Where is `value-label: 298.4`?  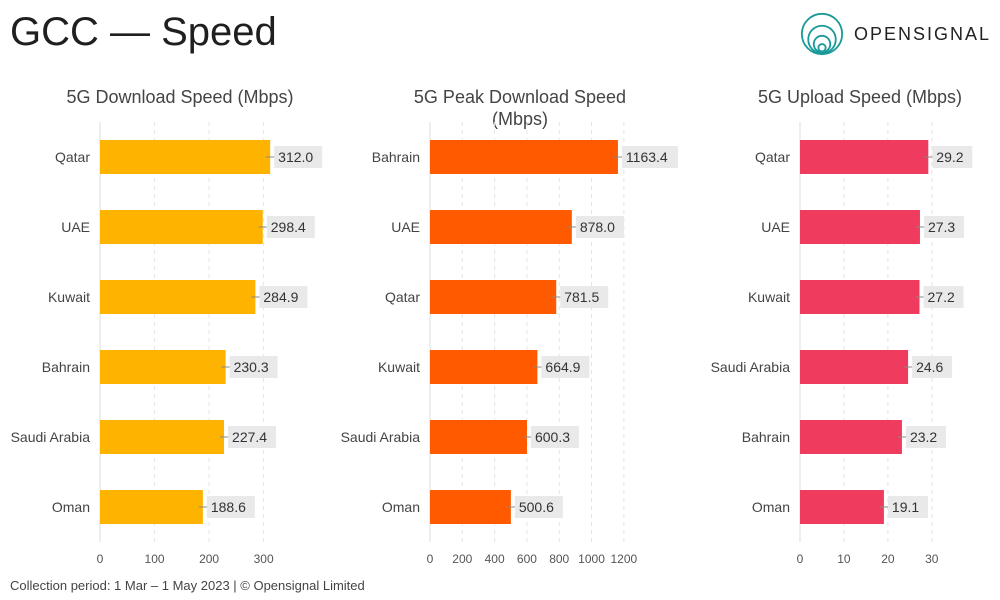
value-label: 298.4 is located at coordinates (288, 227).